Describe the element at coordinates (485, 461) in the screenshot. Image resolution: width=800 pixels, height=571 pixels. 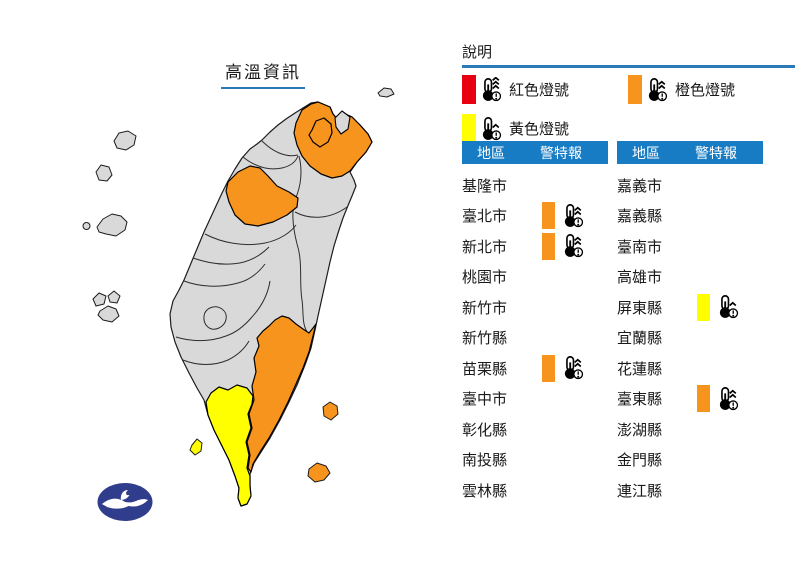
I see `region-name: 南投縣` at that location.